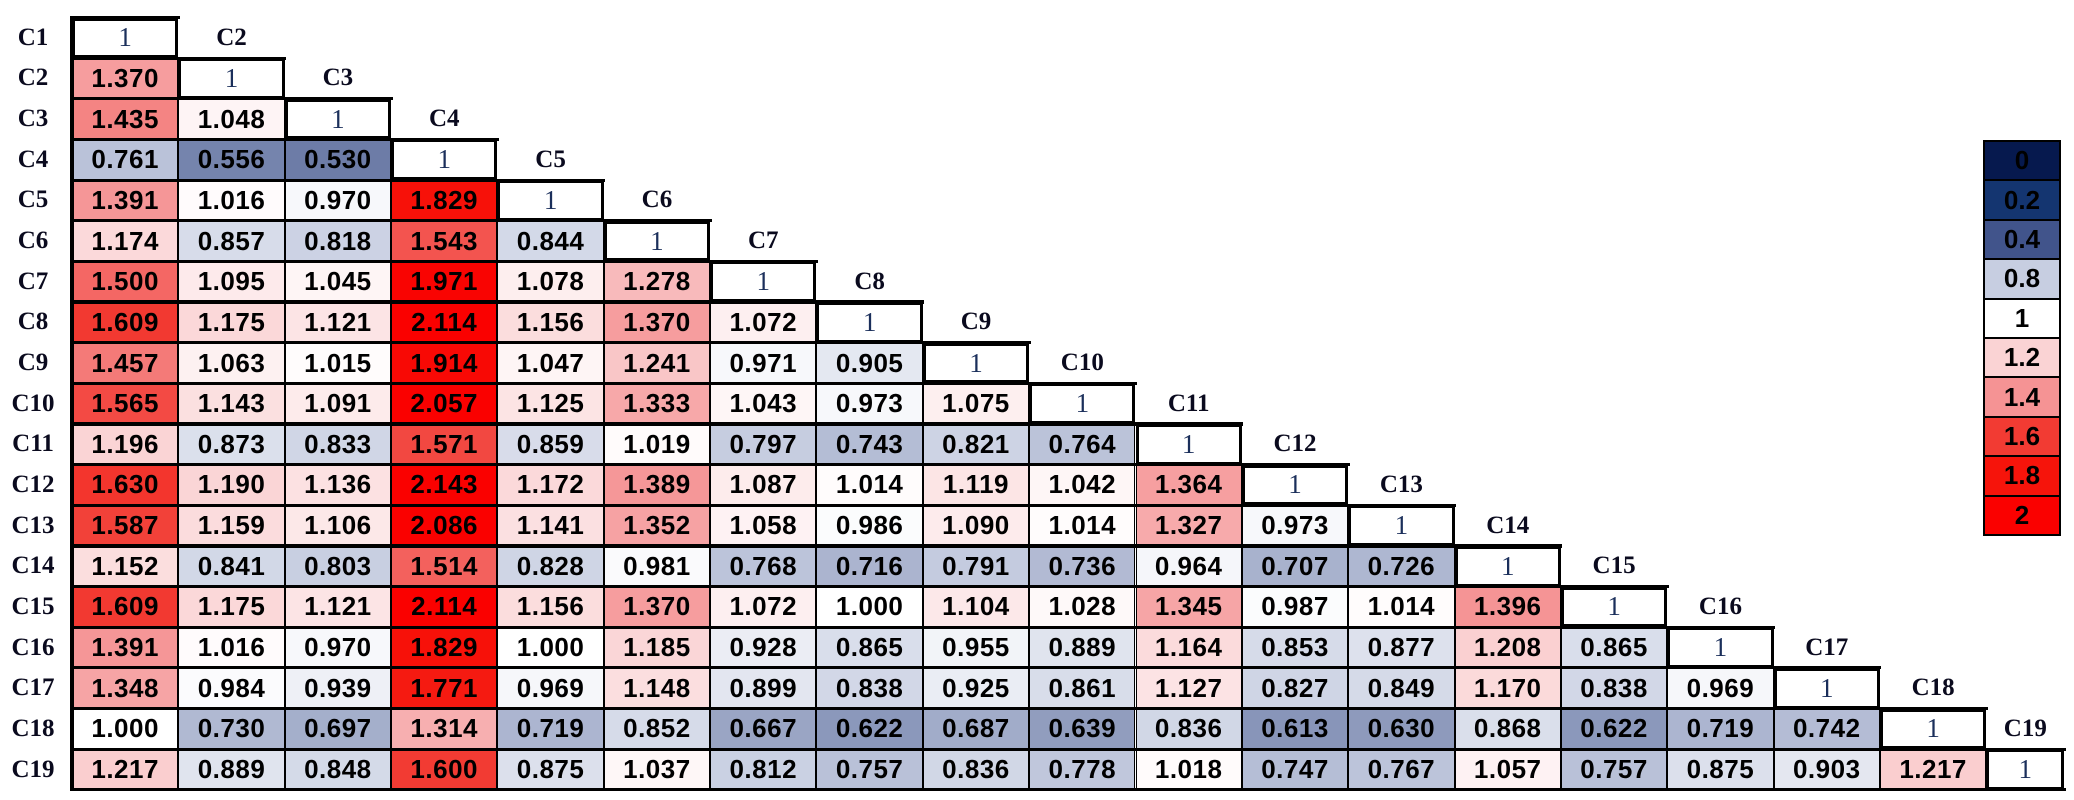  Describe the element at coordinates (33, 606) in the screenshot. I see `row-label: C15` at that location.